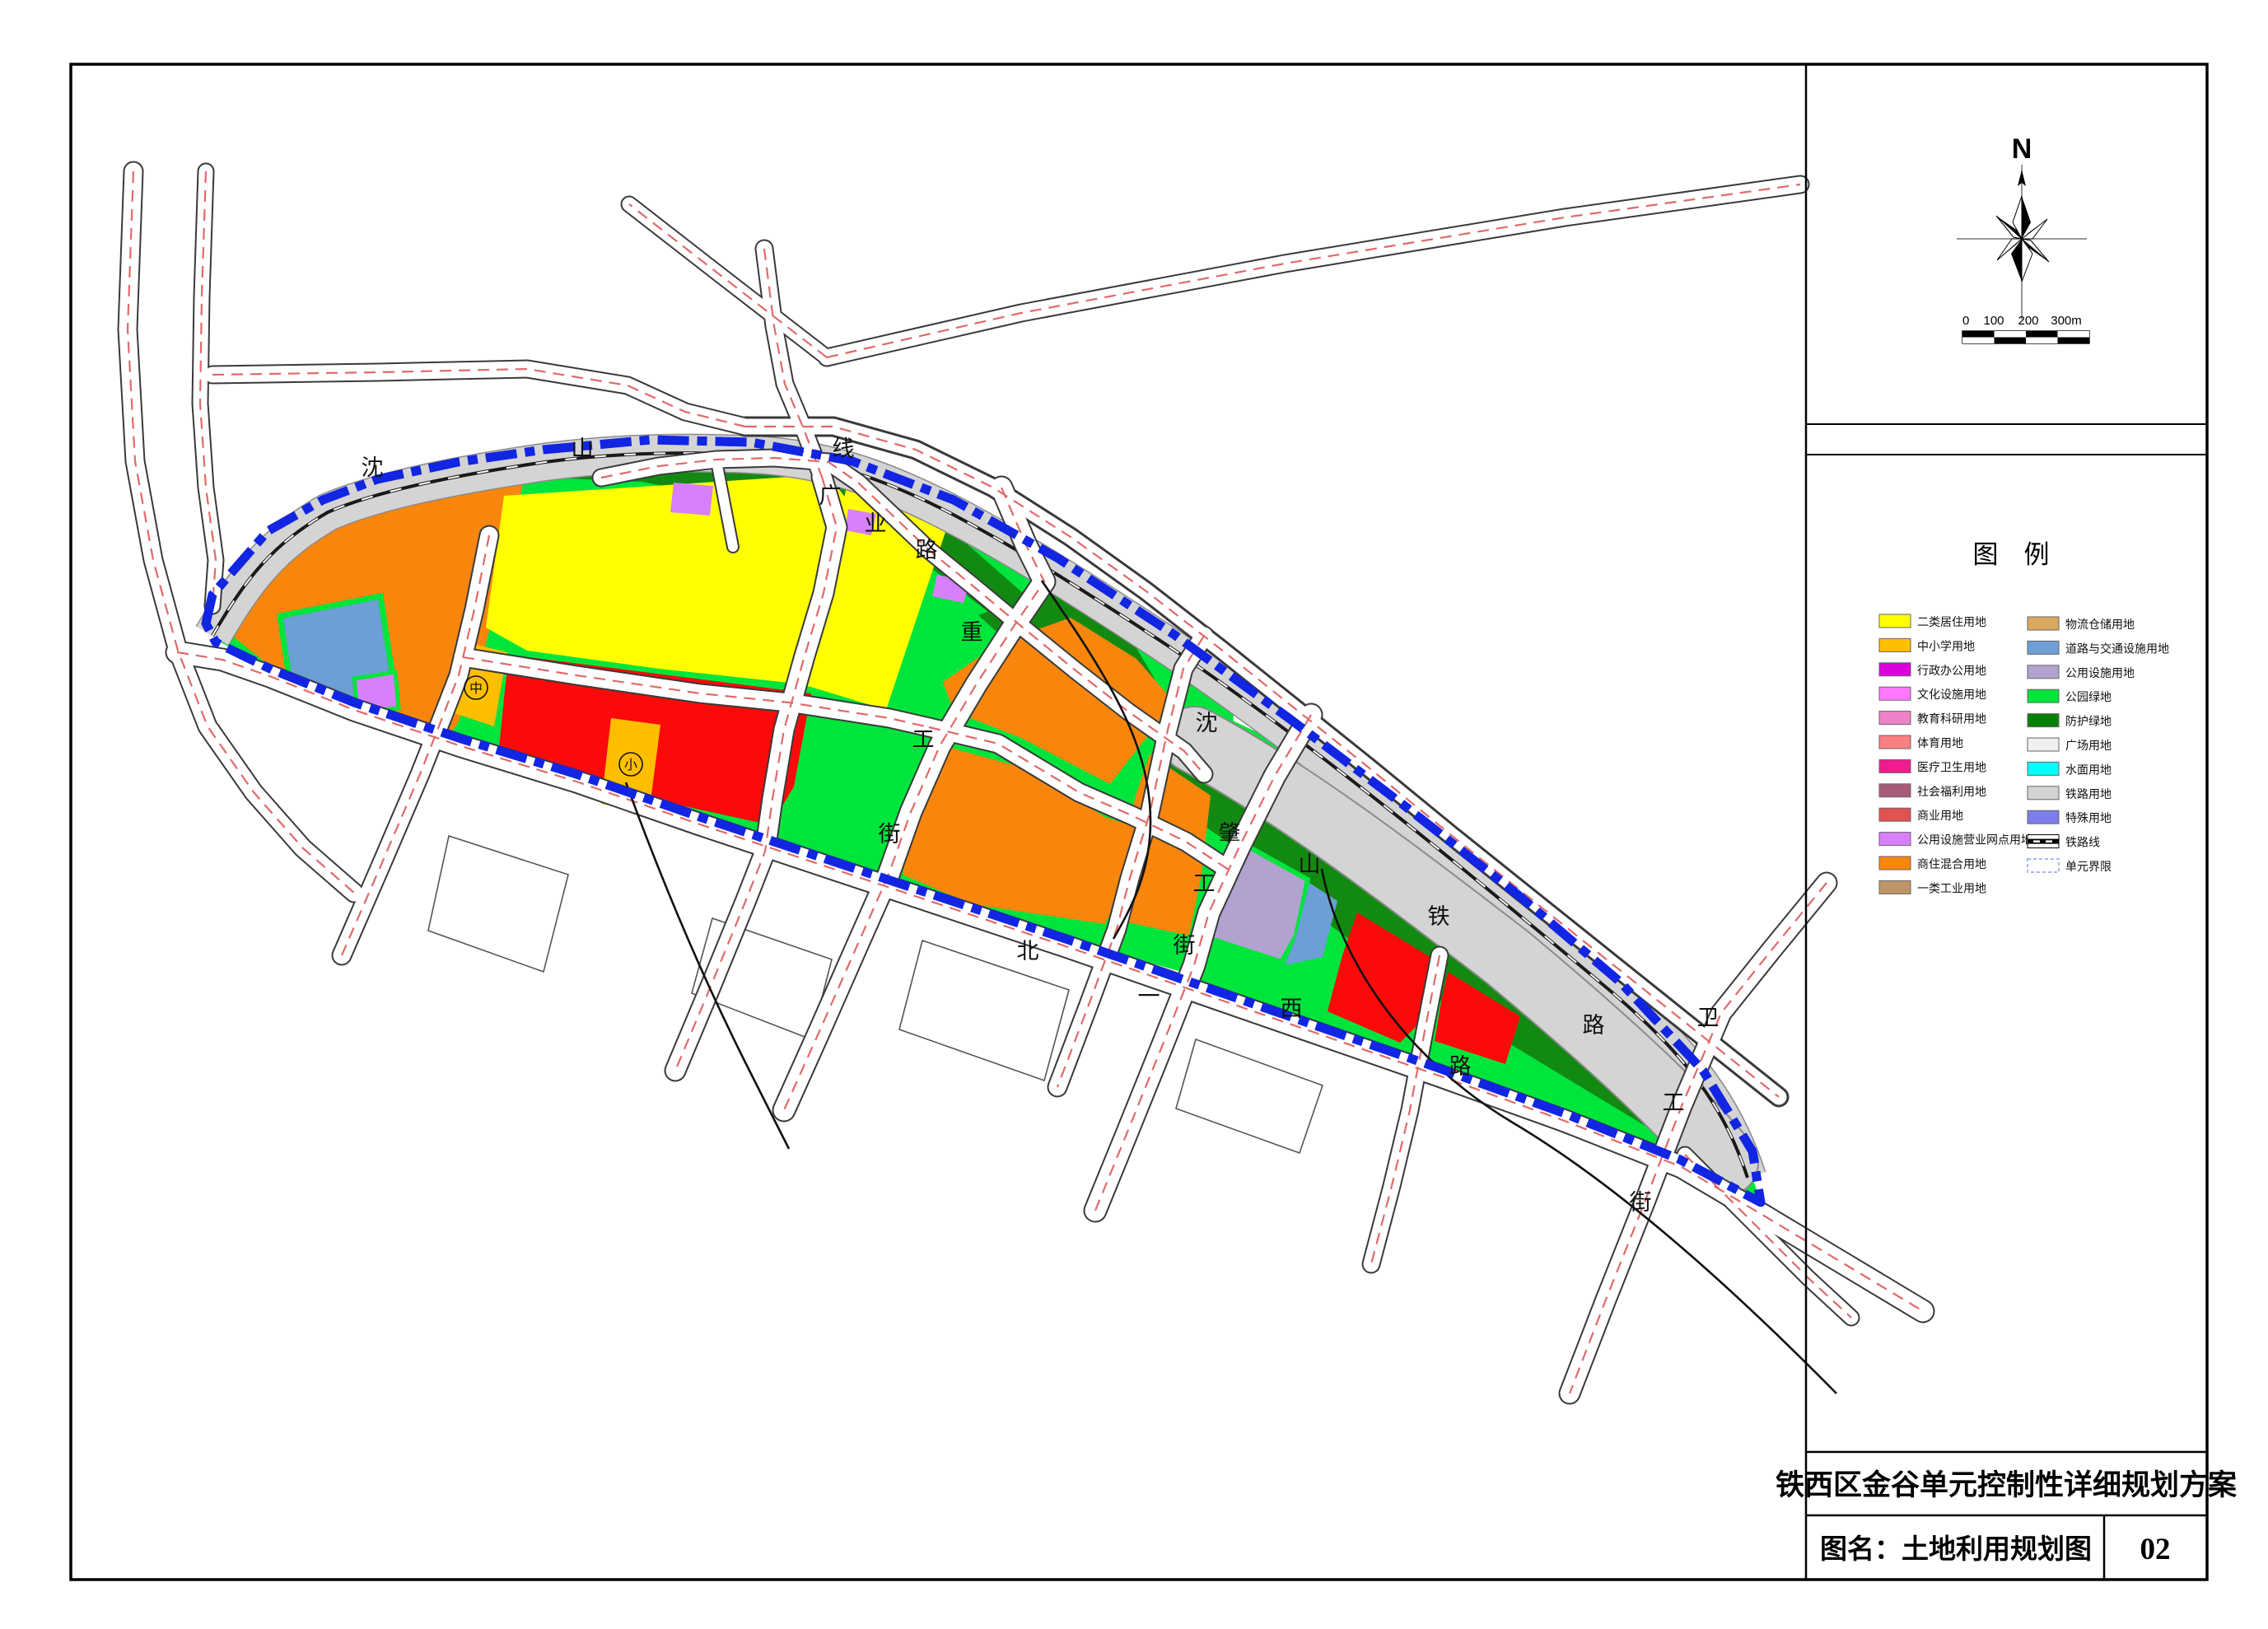 The image size is (2268, 1629). What do you see at coordinates (1951, 791) in the screenshot?
I see `legend-label: 社会福利用地` at bounding box center [1951, 791].